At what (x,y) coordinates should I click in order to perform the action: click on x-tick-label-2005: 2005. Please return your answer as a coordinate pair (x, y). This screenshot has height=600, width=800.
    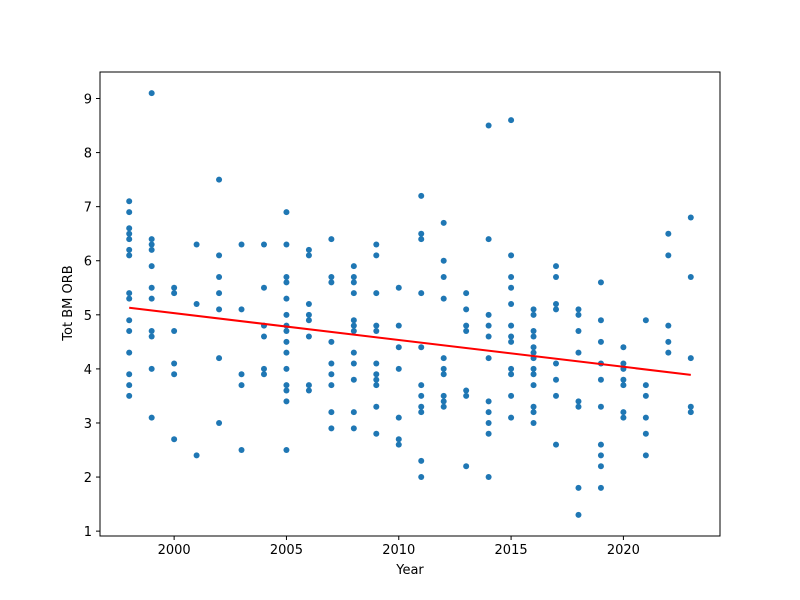
    Looking at the image, I should click on (286, 550).